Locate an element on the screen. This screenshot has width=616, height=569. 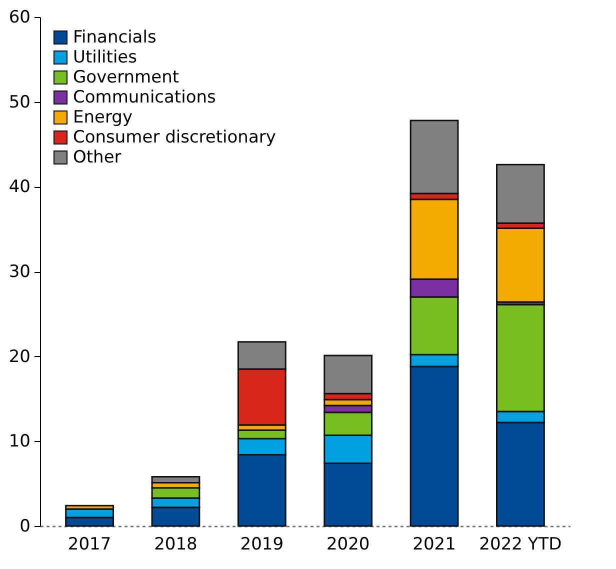
x-tick-label: 2020 is located at coordinates (348, 544).